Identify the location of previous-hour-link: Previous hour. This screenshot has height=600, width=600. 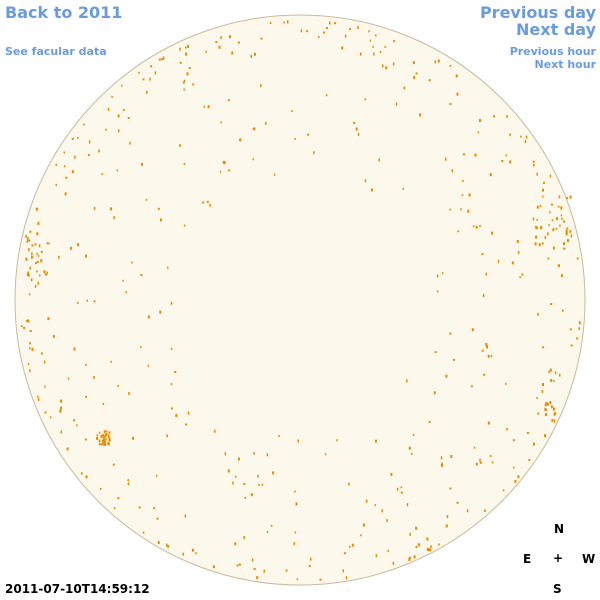
(552, 51).